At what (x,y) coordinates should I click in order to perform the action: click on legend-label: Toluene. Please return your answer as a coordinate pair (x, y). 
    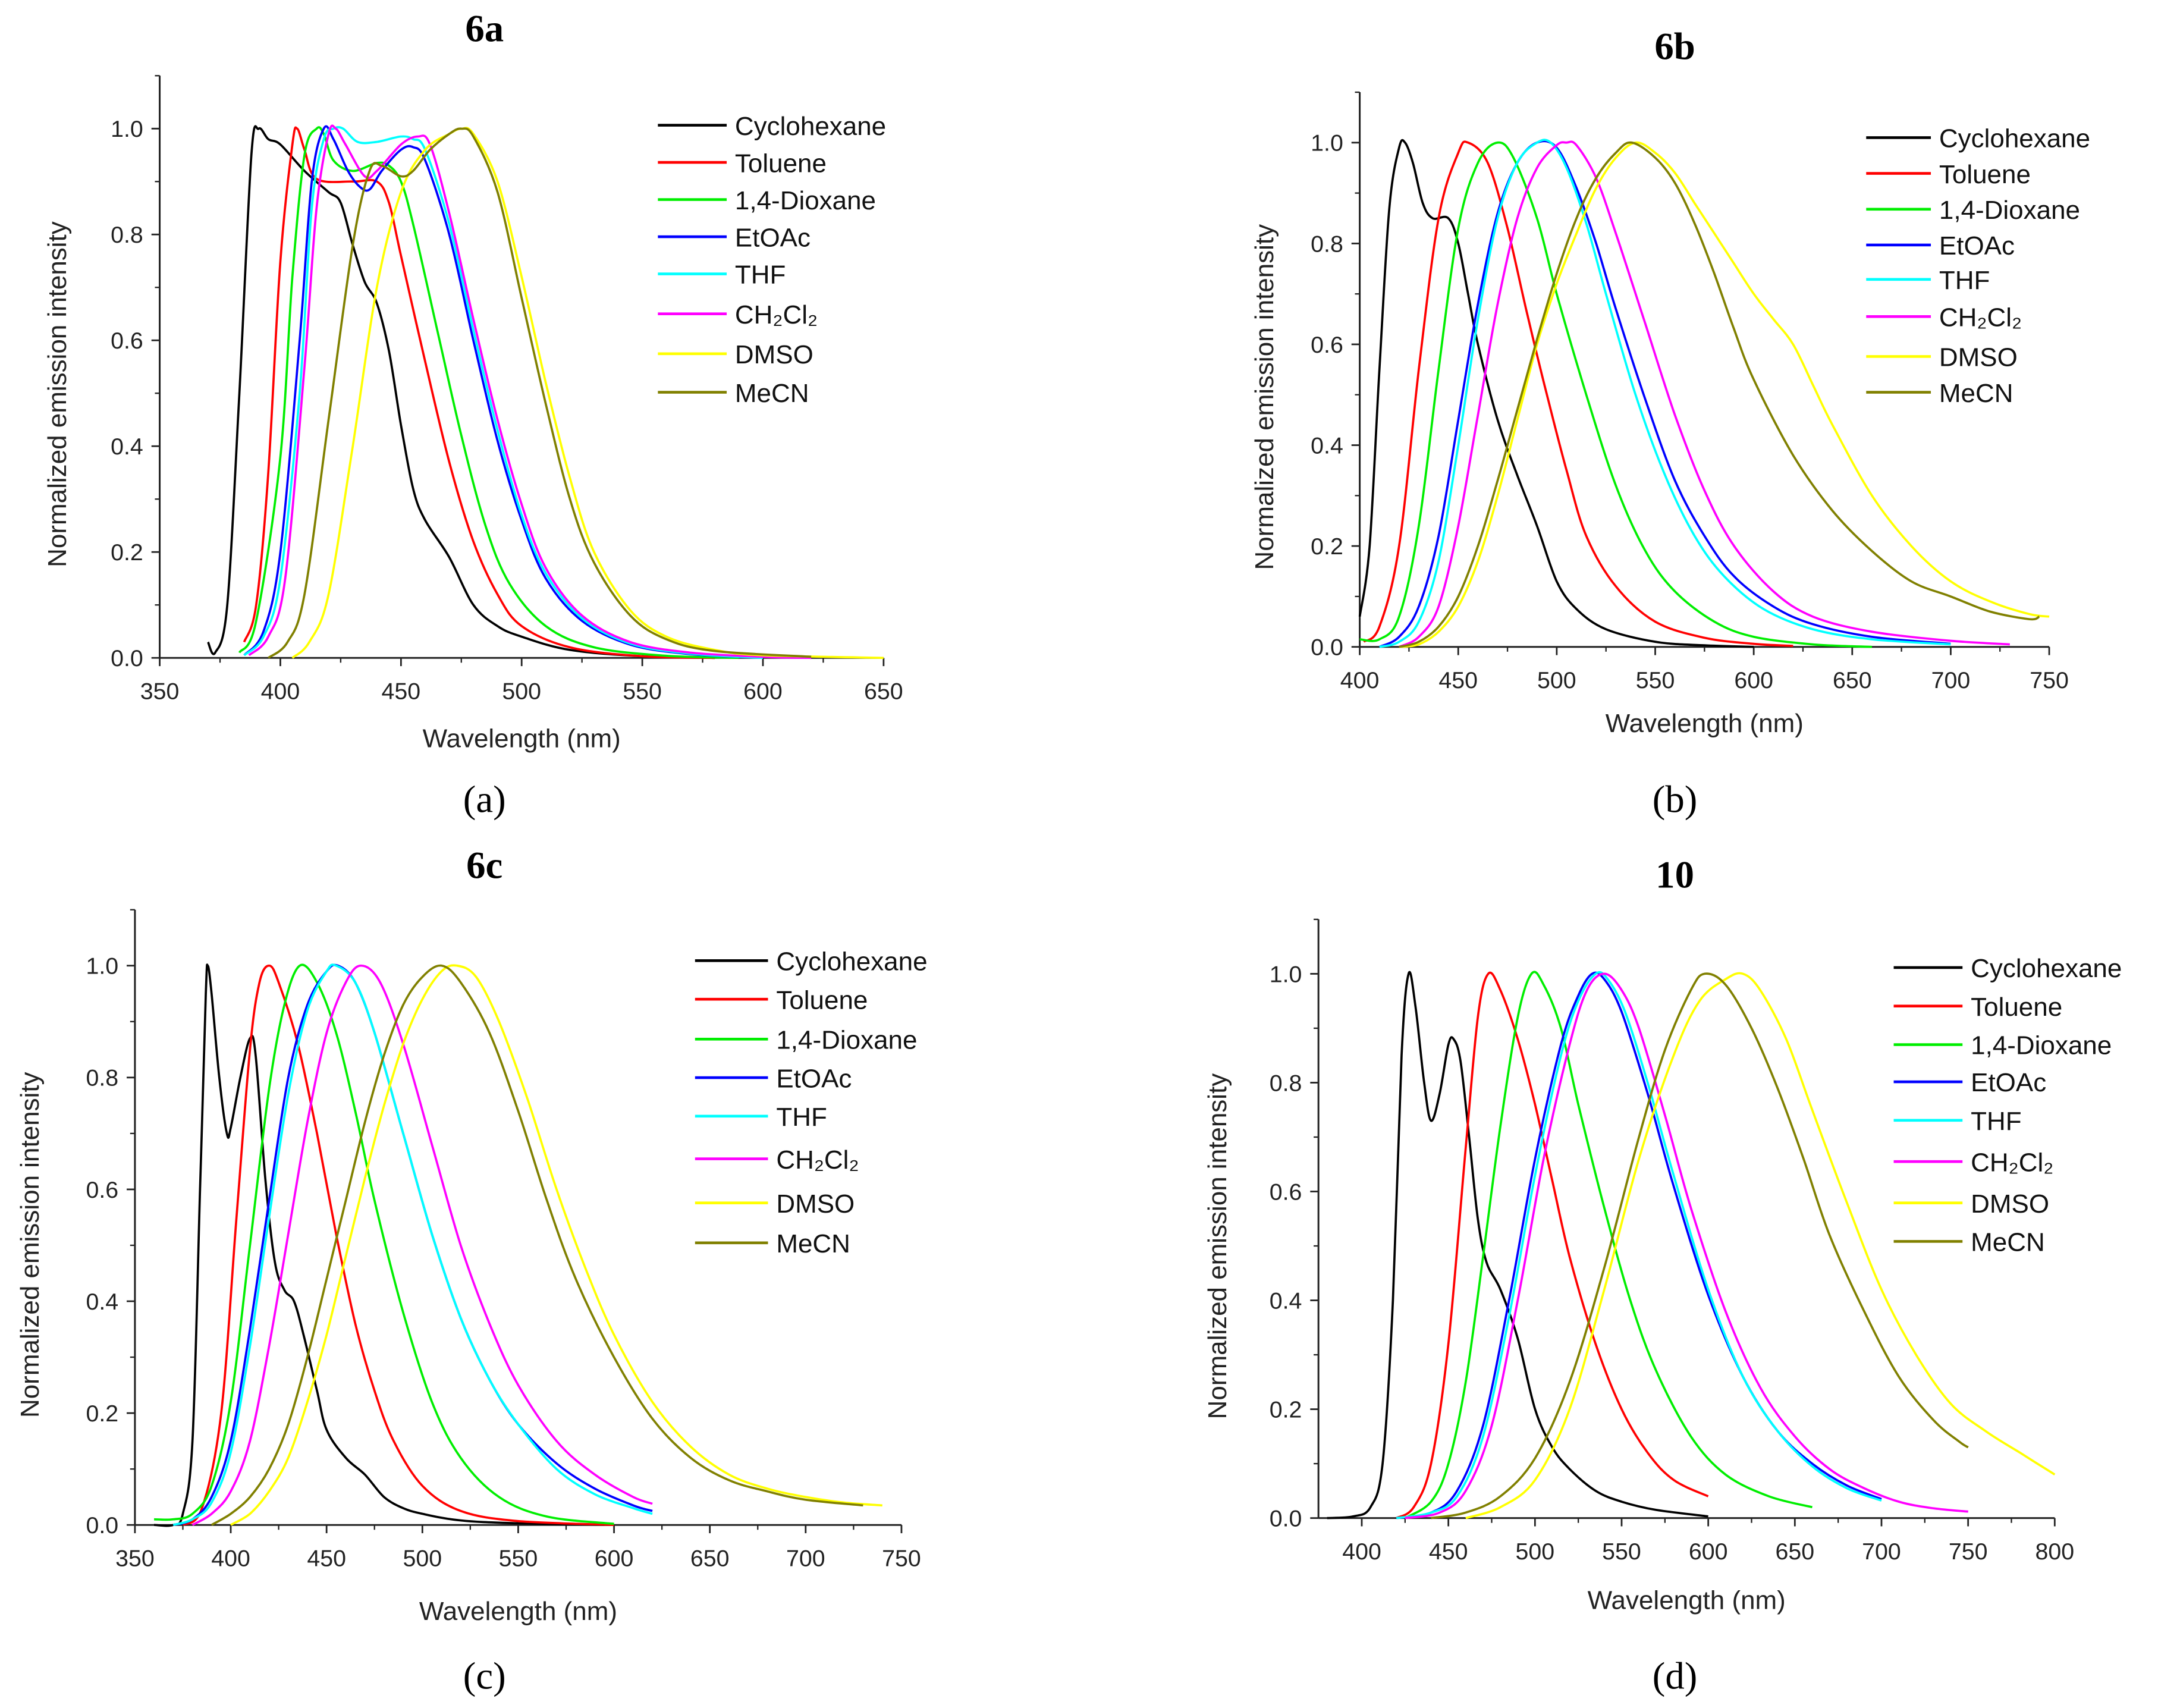
    Looking at the image, I should click on (1985, 175).